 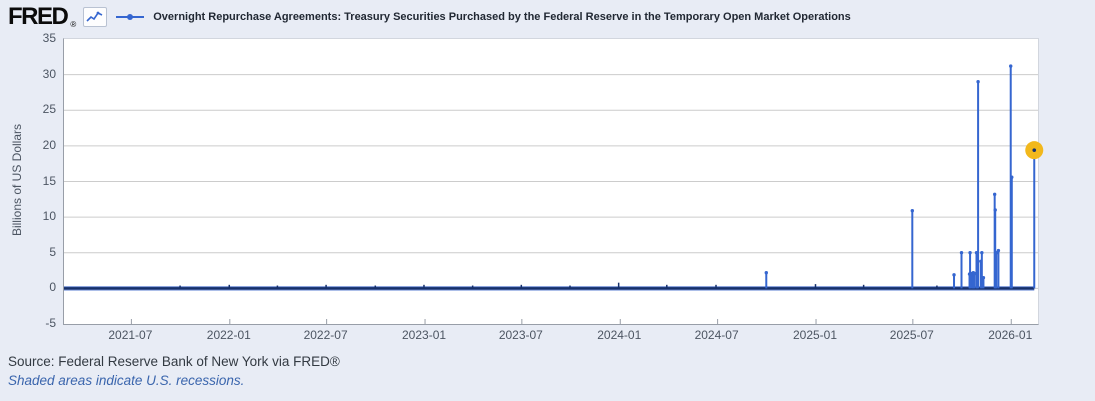 I want to click on latest-value-point, so click(x=1034, y=150).